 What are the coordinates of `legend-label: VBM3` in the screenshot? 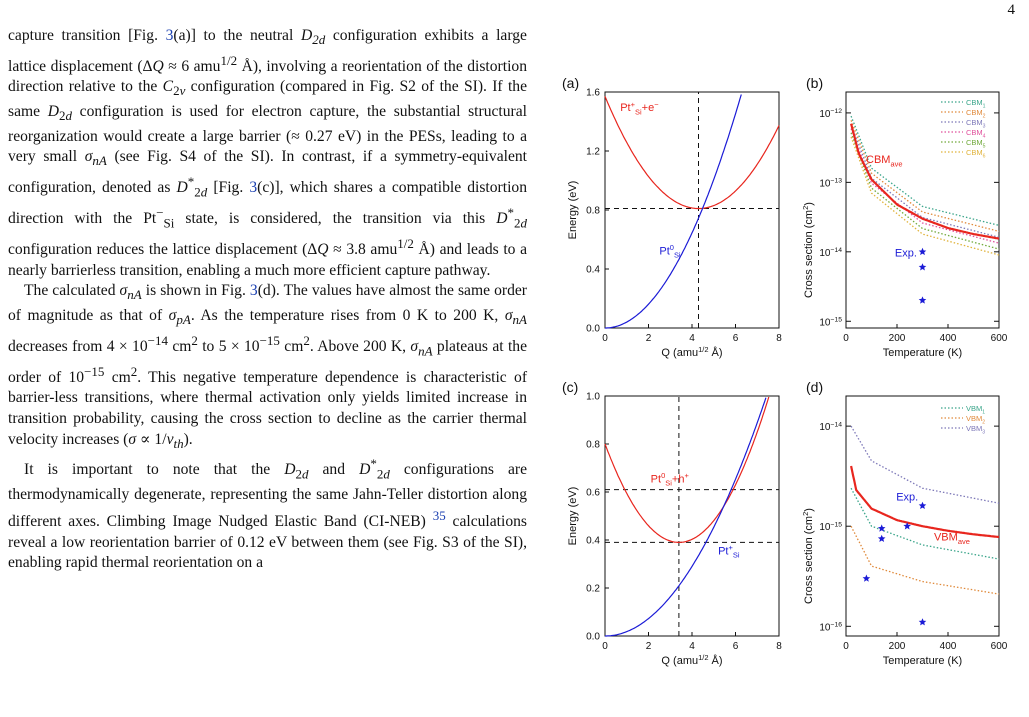 It's located at (975, 429).